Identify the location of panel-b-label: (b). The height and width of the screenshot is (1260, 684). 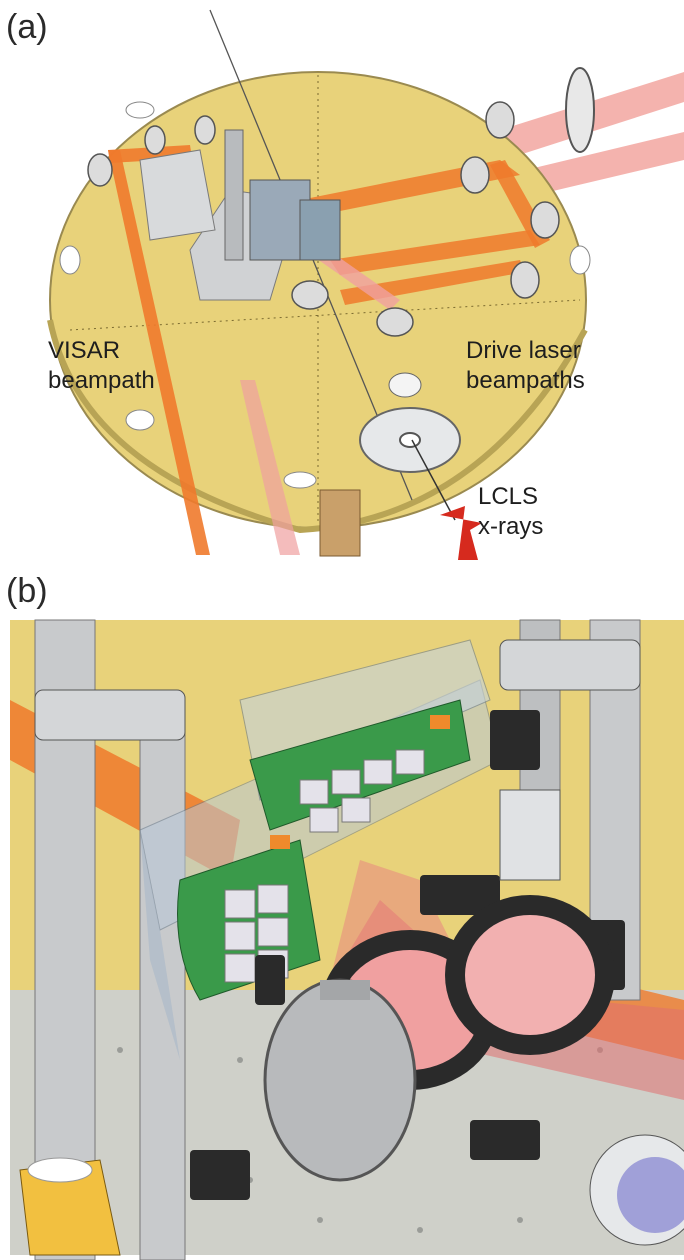
(27, 591).